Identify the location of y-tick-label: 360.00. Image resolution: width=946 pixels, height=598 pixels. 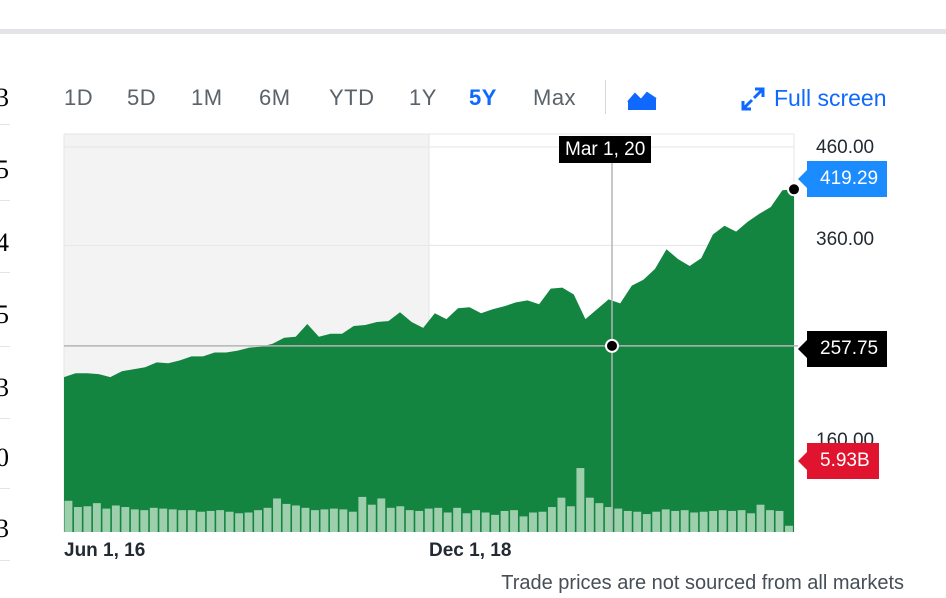
(845, 239).